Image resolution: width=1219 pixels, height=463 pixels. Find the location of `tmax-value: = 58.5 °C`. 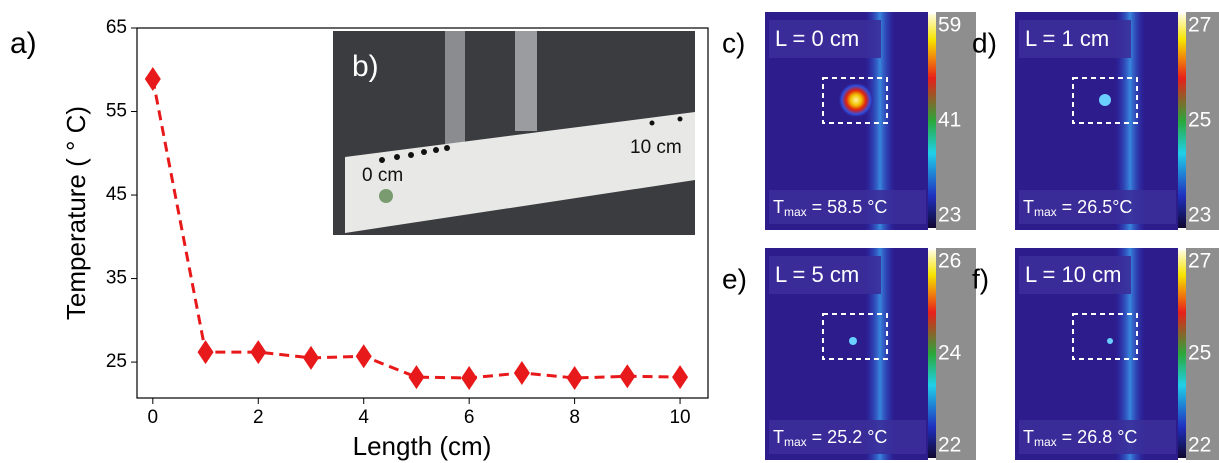

tmax-value: = 58.5 °C is located at coordinates (847, 207).